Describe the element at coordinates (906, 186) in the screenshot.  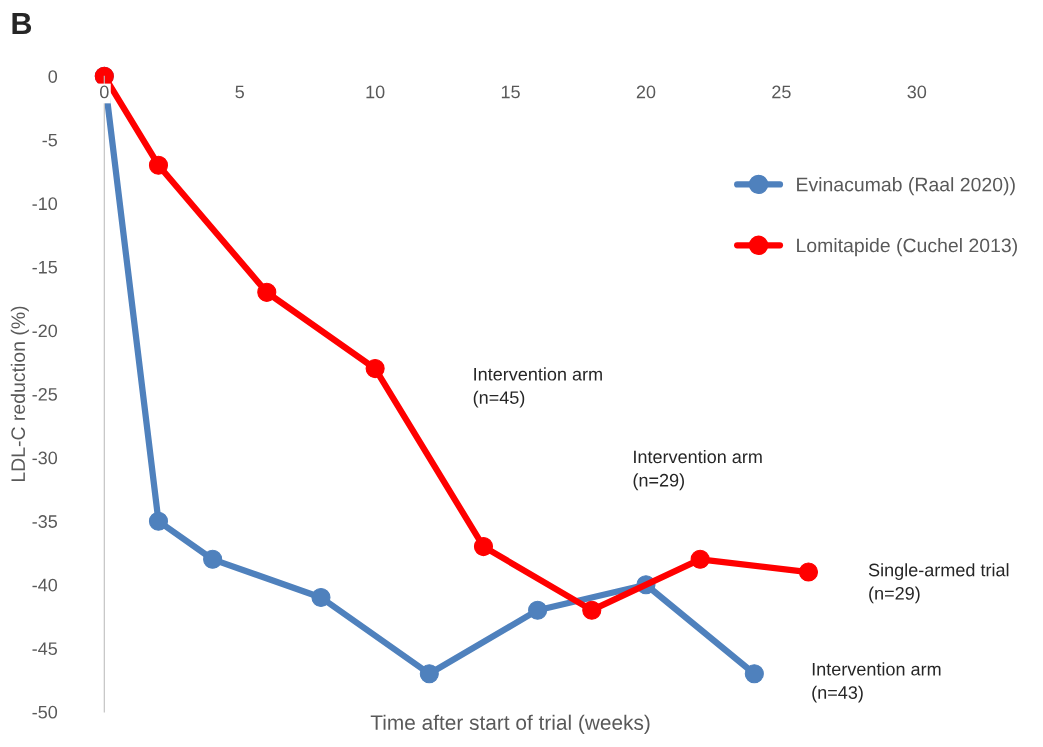
I see `legend-label: Evinacumab (Raal 2020))` at that location.